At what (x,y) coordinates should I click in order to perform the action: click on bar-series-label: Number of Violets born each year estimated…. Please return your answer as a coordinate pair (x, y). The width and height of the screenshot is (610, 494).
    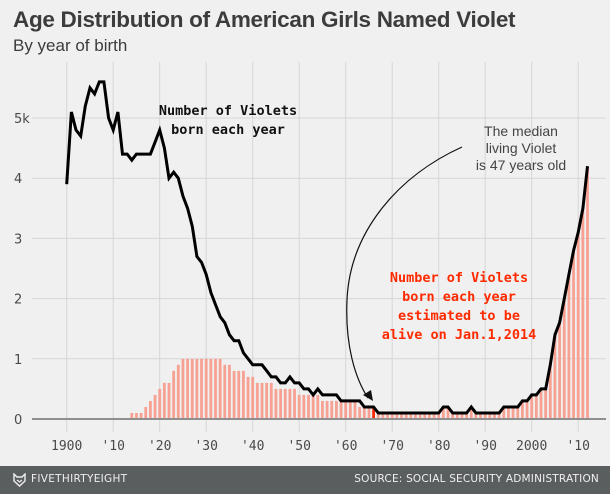
    Looking at the image, I should click on (459, 306).